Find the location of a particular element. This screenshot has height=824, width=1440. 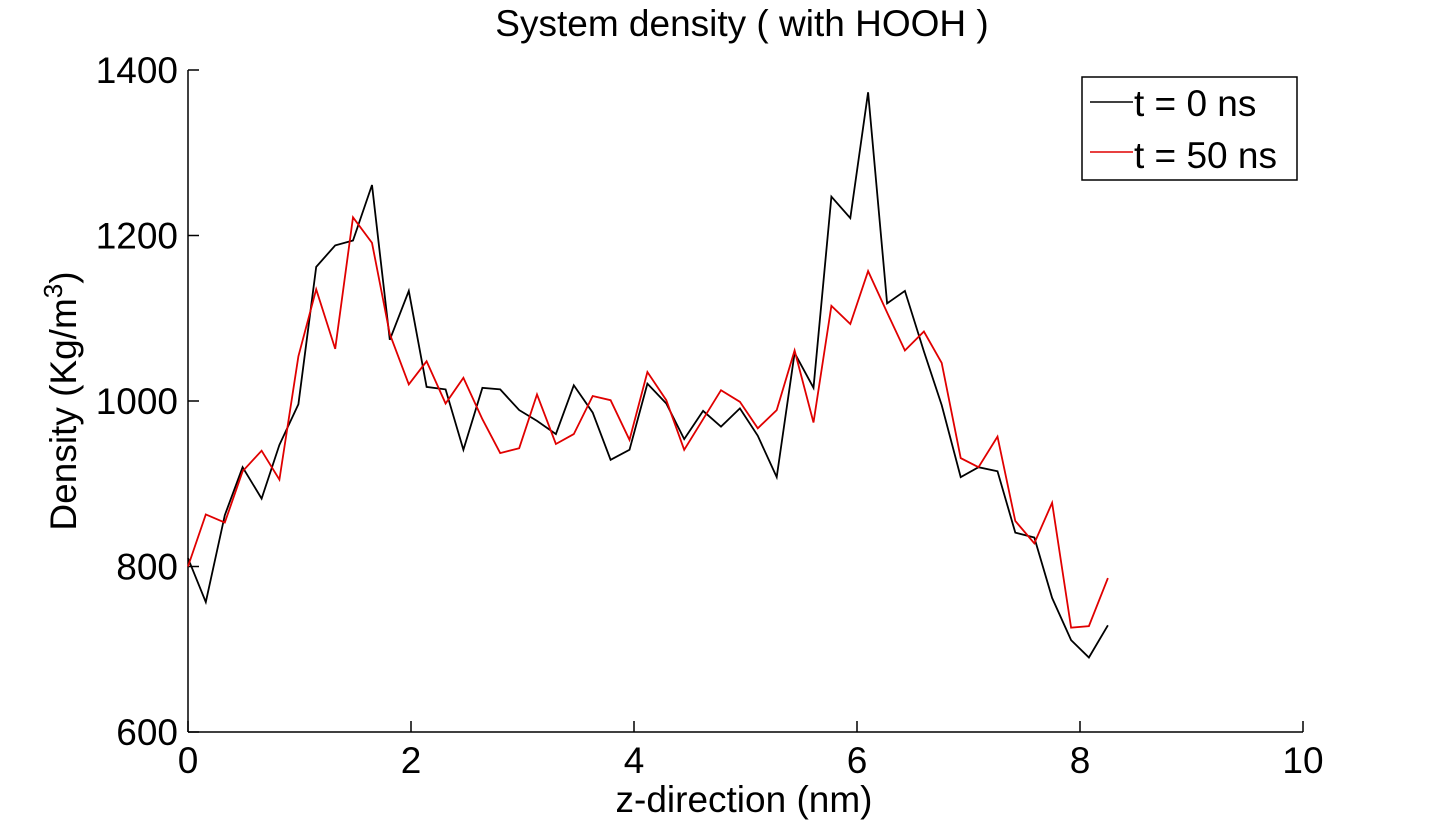

x-tick-label-4: 4 is located at coordinates (634, 760).